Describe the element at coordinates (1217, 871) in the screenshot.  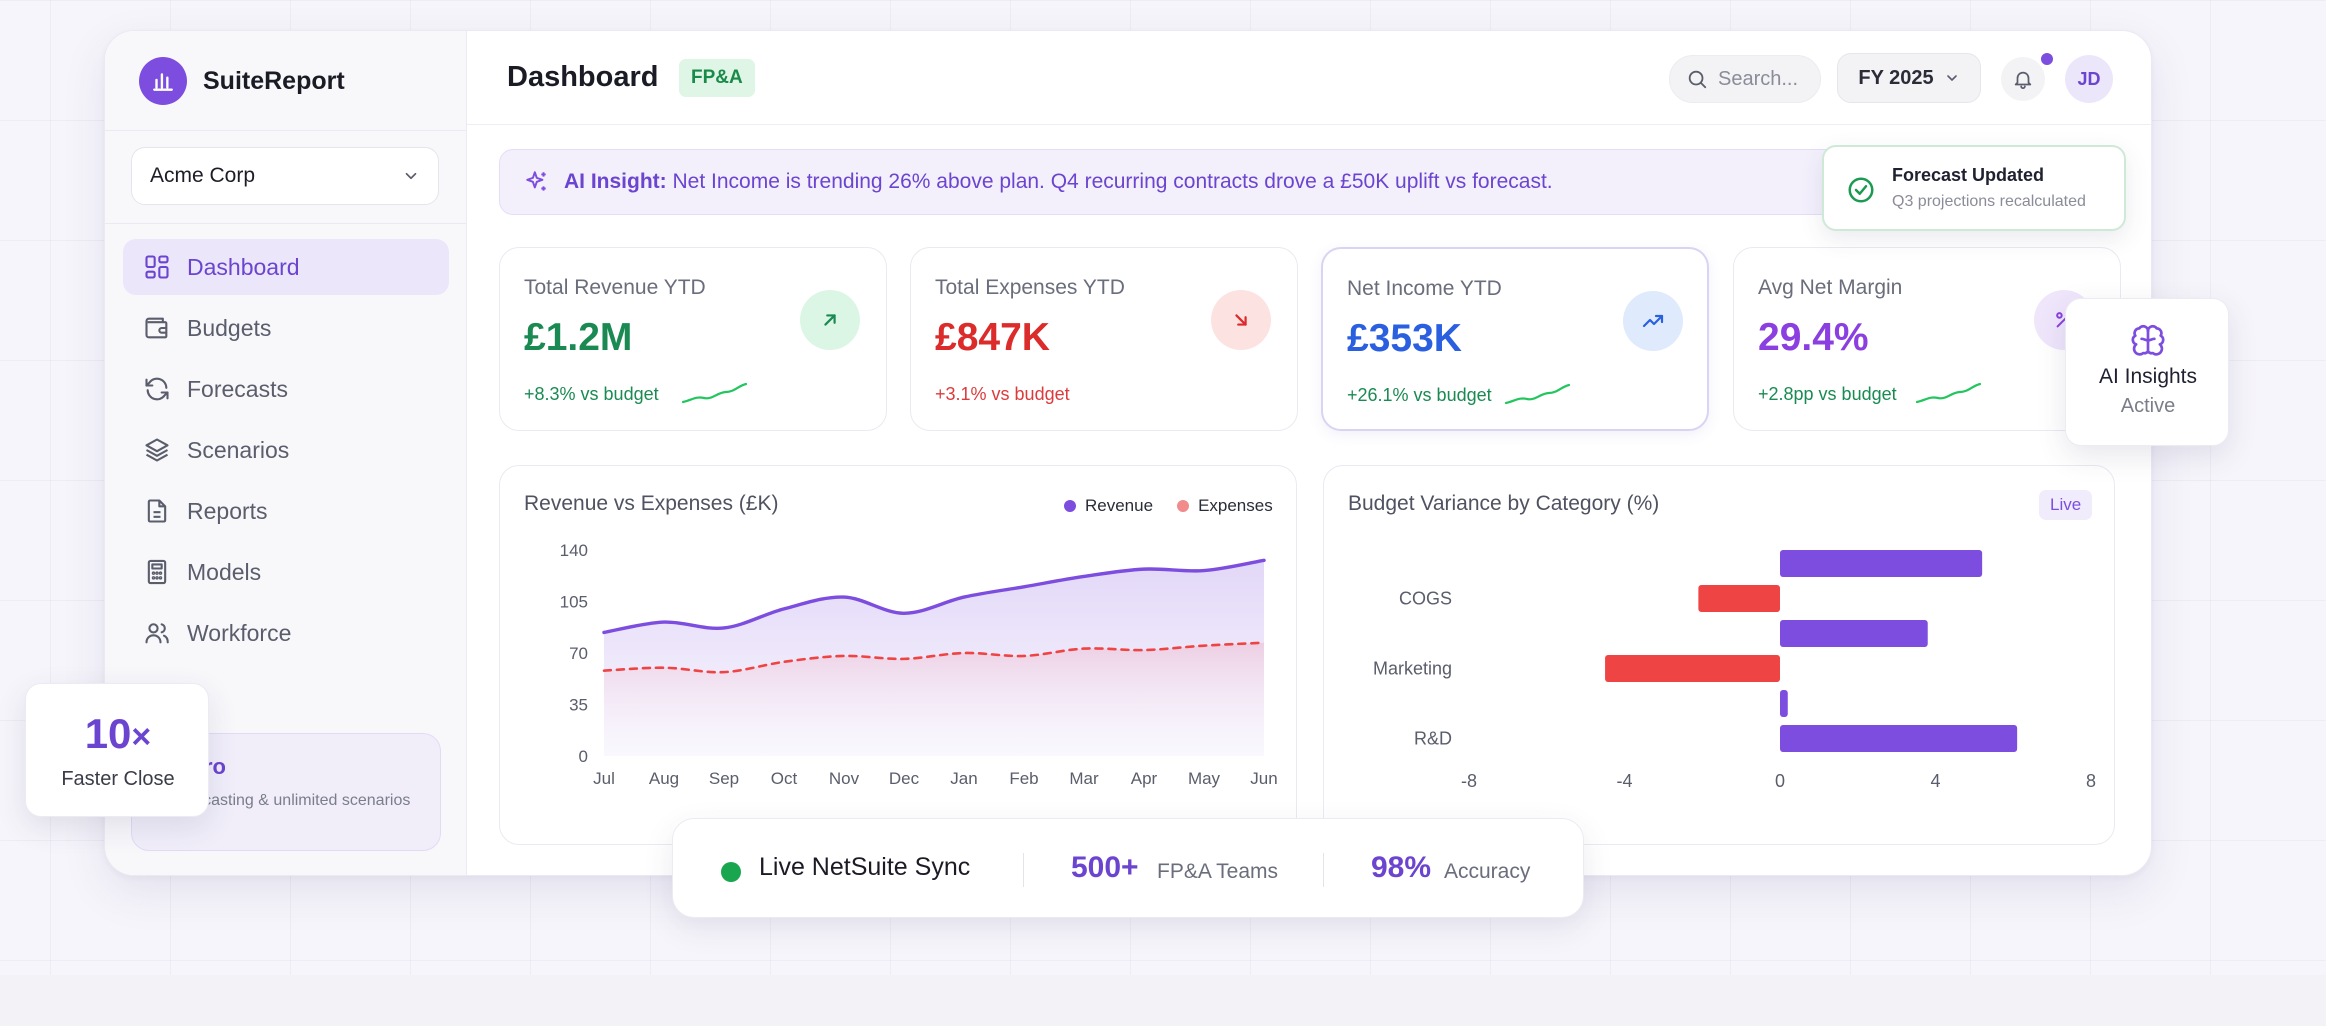
I see `teams-label: FP&A Teams` at that location.